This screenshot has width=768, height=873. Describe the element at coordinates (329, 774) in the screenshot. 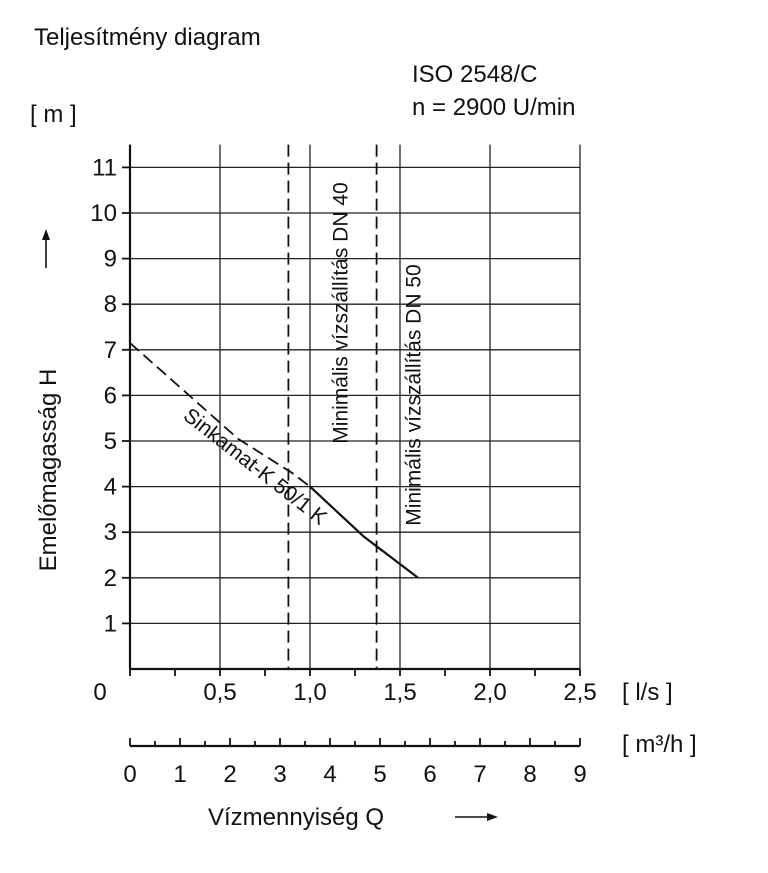

I see `x-tick-label-m3h: 4` at that location.